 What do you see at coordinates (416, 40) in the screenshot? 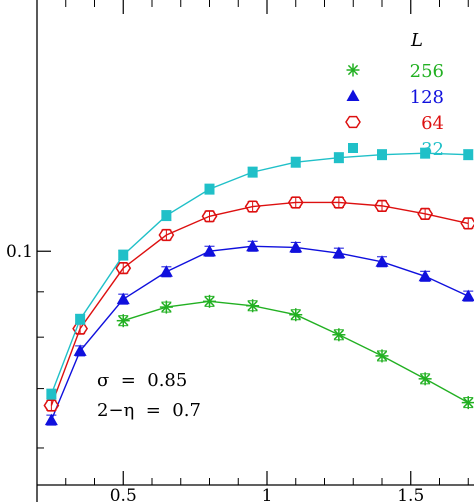
I see `legend-title: L` at bounding box center [416, 40].